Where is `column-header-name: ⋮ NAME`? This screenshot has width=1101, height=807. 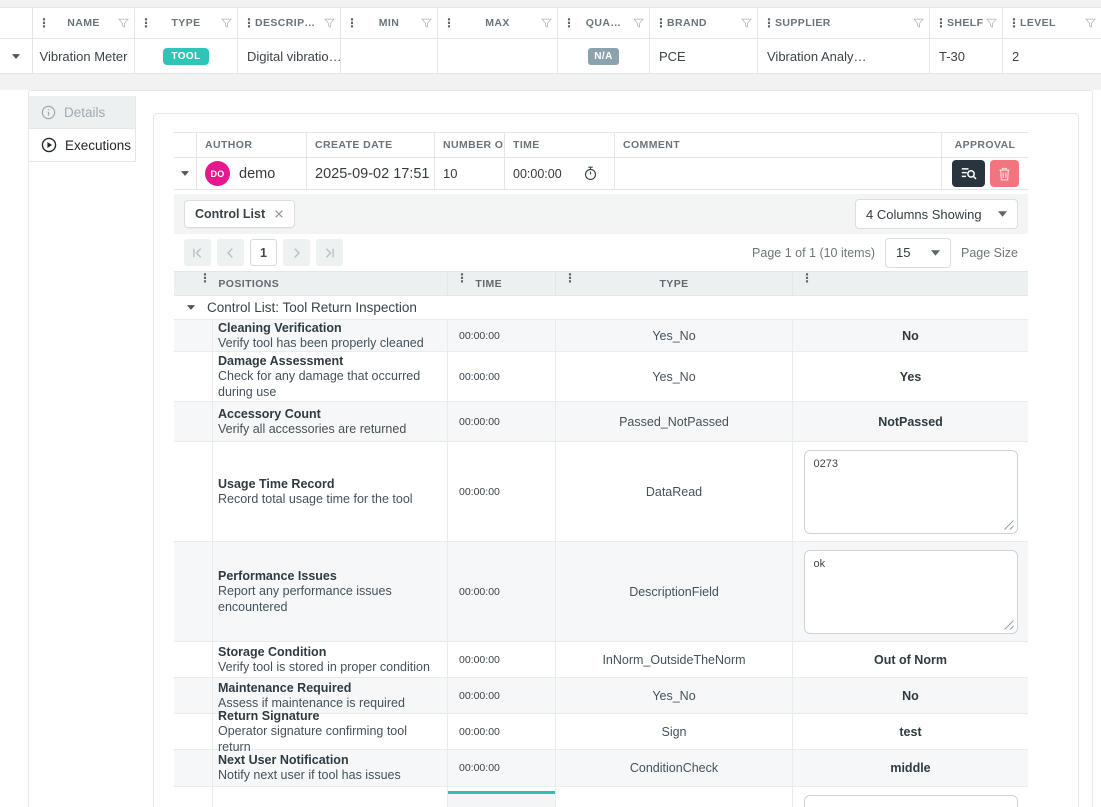
column-header-name: ⋮ NAME is located at coordinates (84, 23).